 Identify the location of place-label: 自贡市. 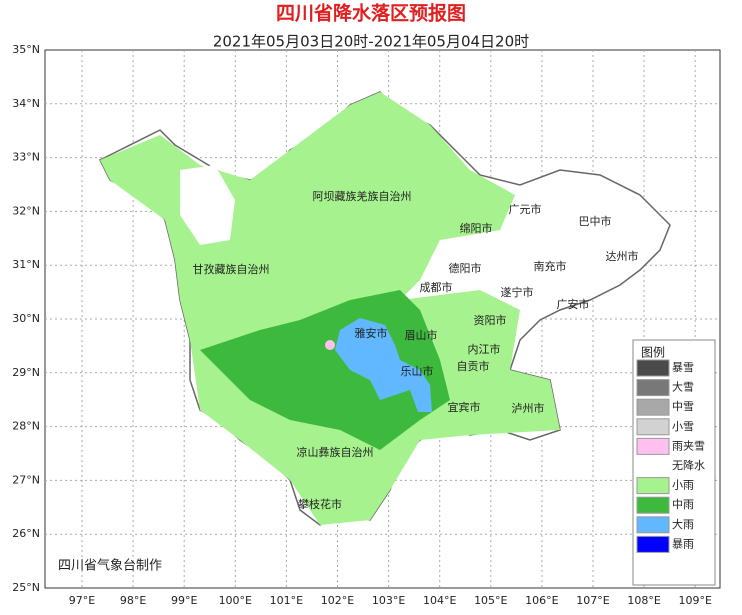
(473, 366).